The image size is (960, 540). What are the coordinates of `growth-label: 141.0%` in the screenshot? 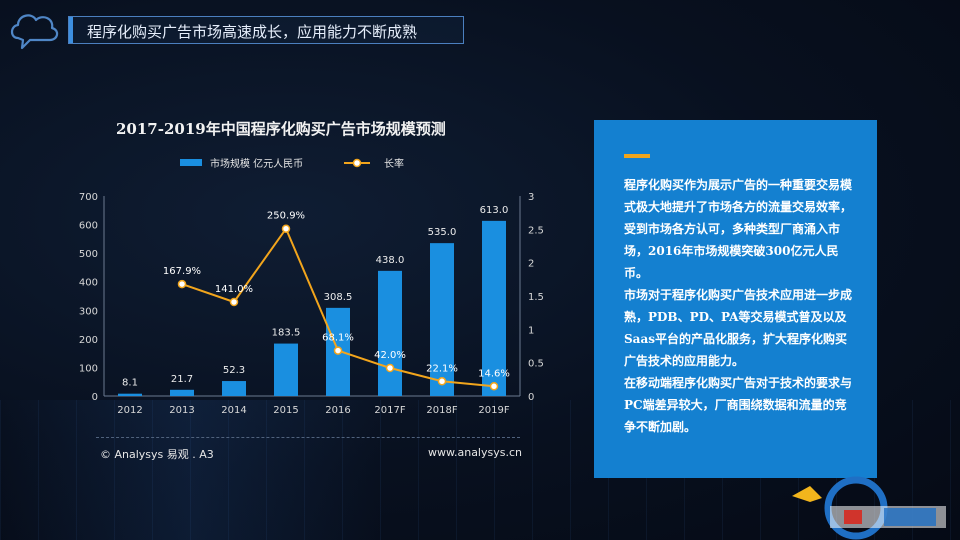 It's located at (234, 289).